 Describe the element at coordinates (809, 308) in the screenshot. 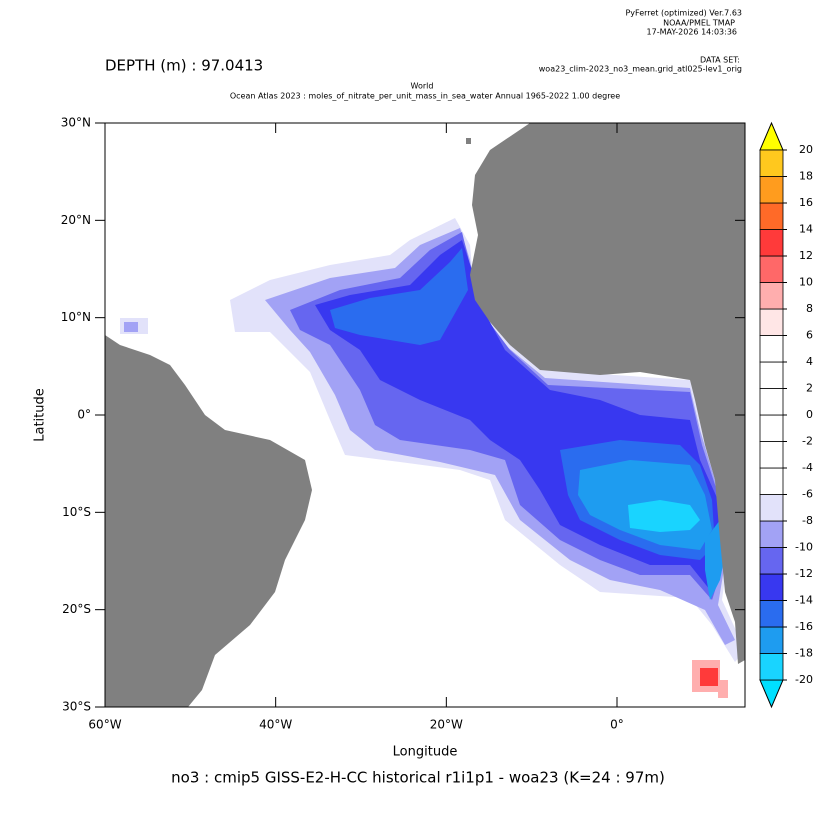

I see `colorbar-label: 8` at that location.